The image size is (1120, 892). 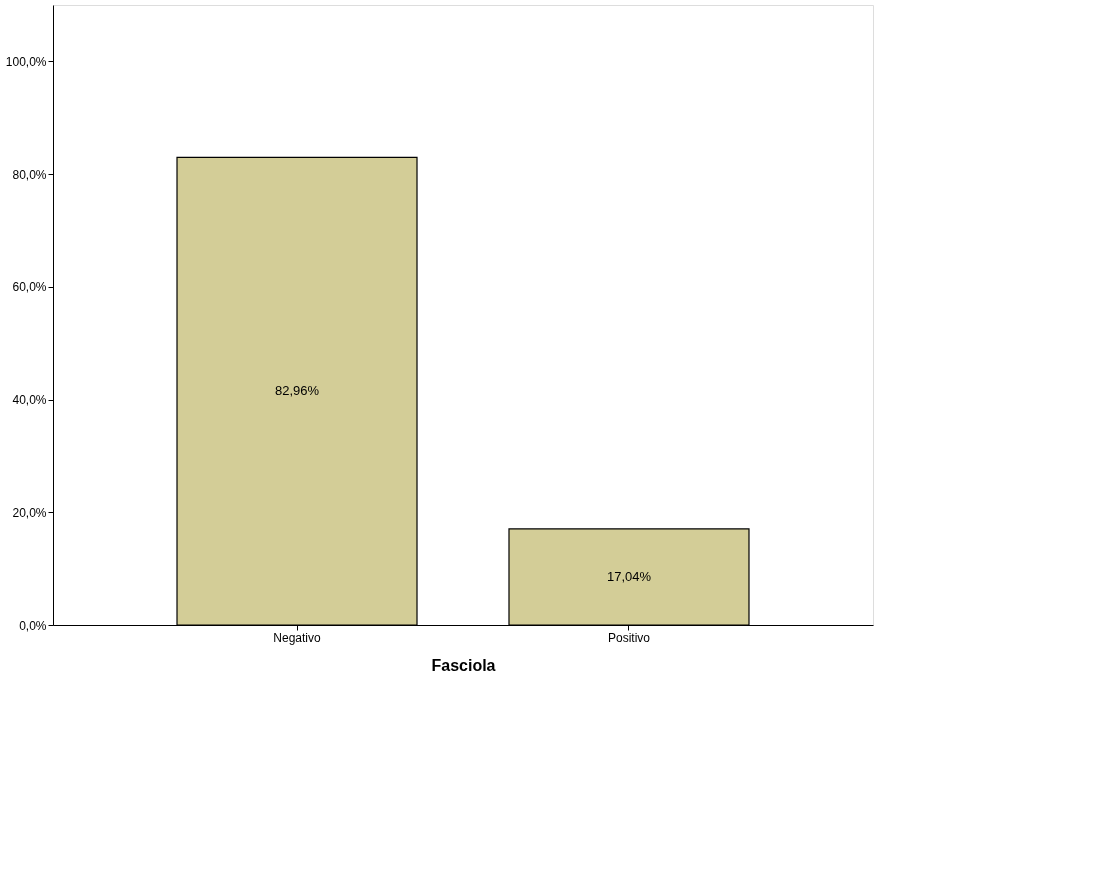 What do you see at coordinates (29, 512) in the screenshot?
I see `y-tick-label: 20,0%` at bounding box center [29, 512].